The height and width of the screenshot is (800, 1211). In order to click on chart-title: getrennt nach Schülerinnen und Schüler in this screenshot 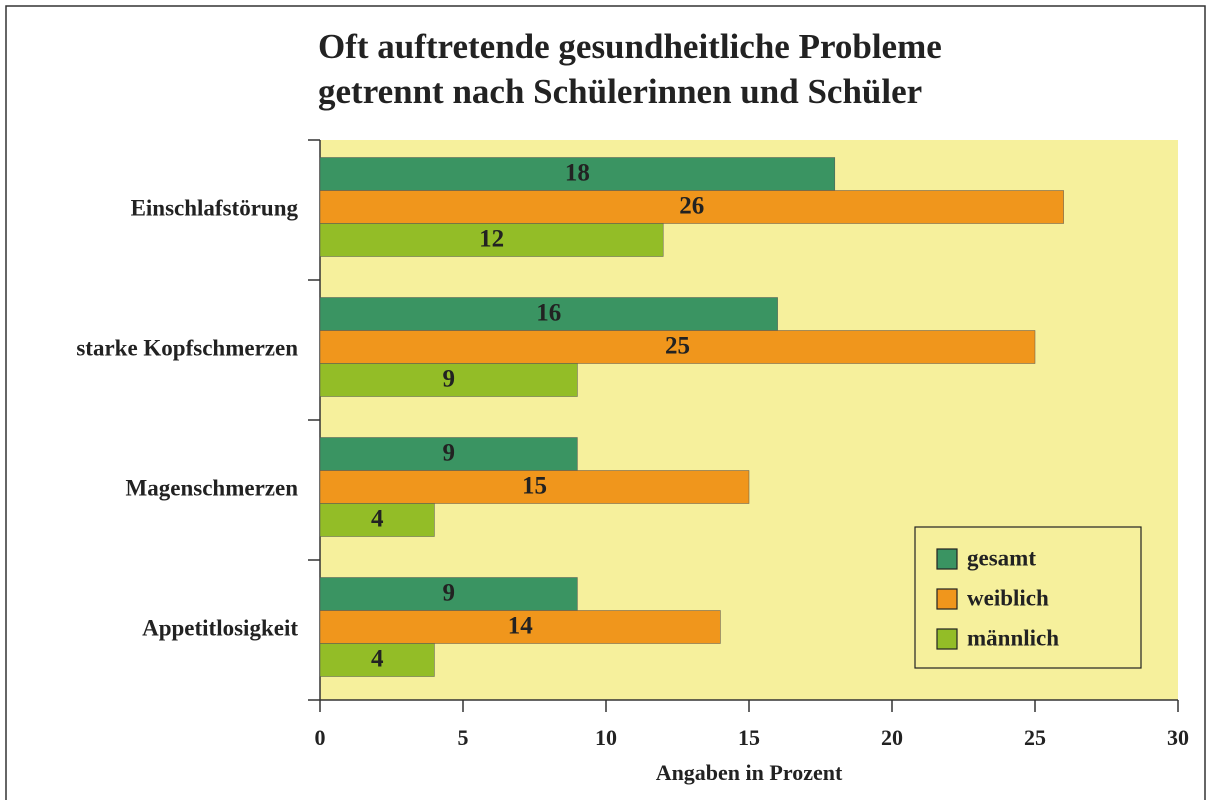, I will do `click(620, 91)`.